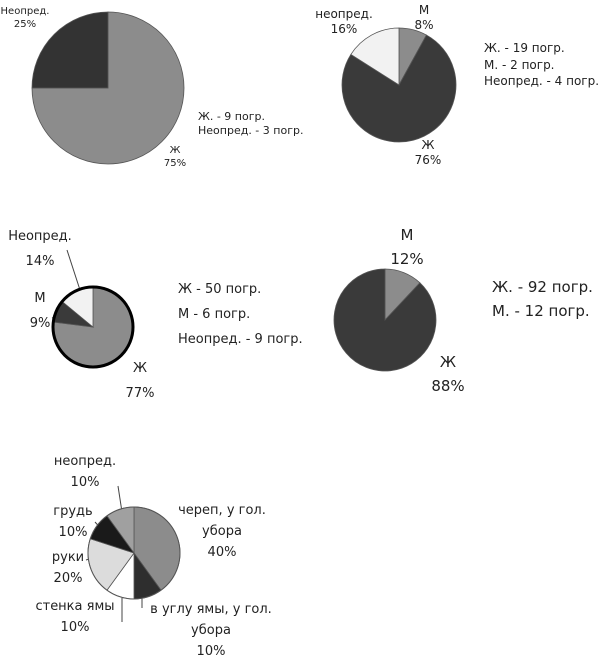  I want to click on category-name: грудь, so click(73, 511).